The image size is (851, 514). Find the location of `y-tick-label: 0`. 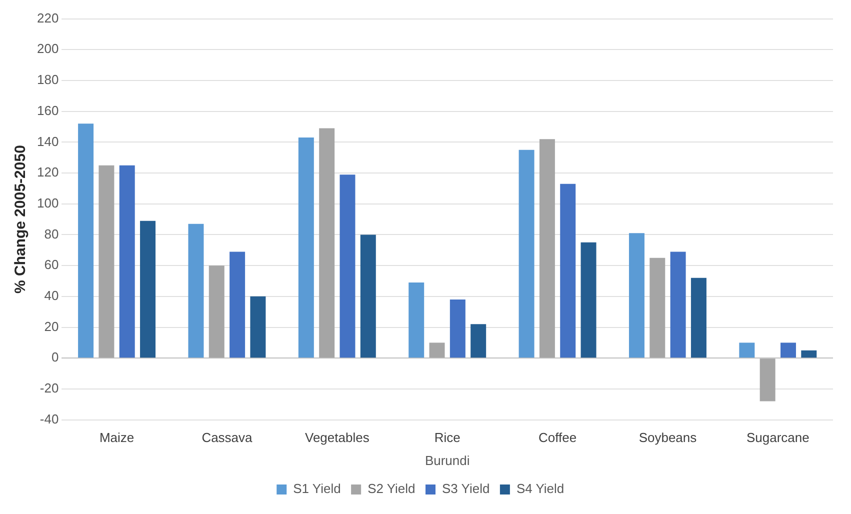

y-tick-label: 0 is located at coordinates (55, 357).